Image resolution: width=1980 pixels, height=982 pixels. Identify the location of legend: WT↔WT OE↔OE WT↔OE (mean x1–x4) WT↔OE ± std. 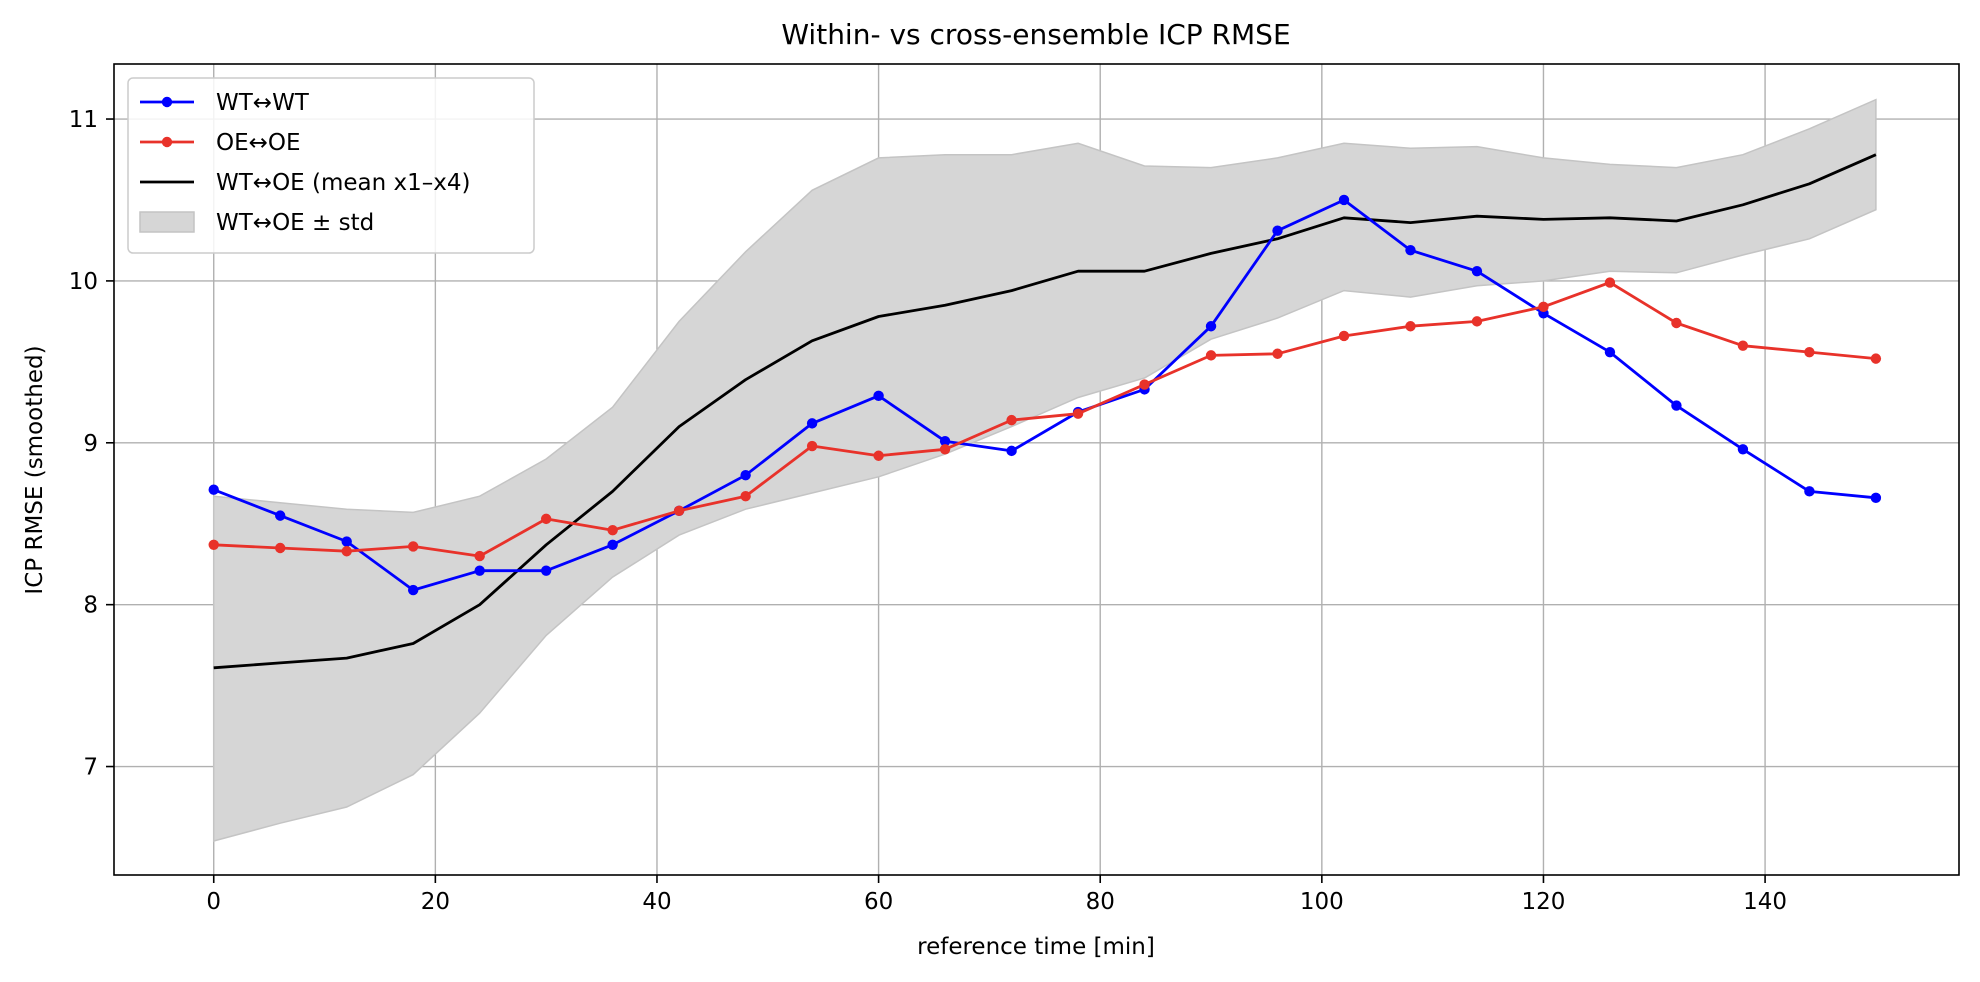
(331, 165).